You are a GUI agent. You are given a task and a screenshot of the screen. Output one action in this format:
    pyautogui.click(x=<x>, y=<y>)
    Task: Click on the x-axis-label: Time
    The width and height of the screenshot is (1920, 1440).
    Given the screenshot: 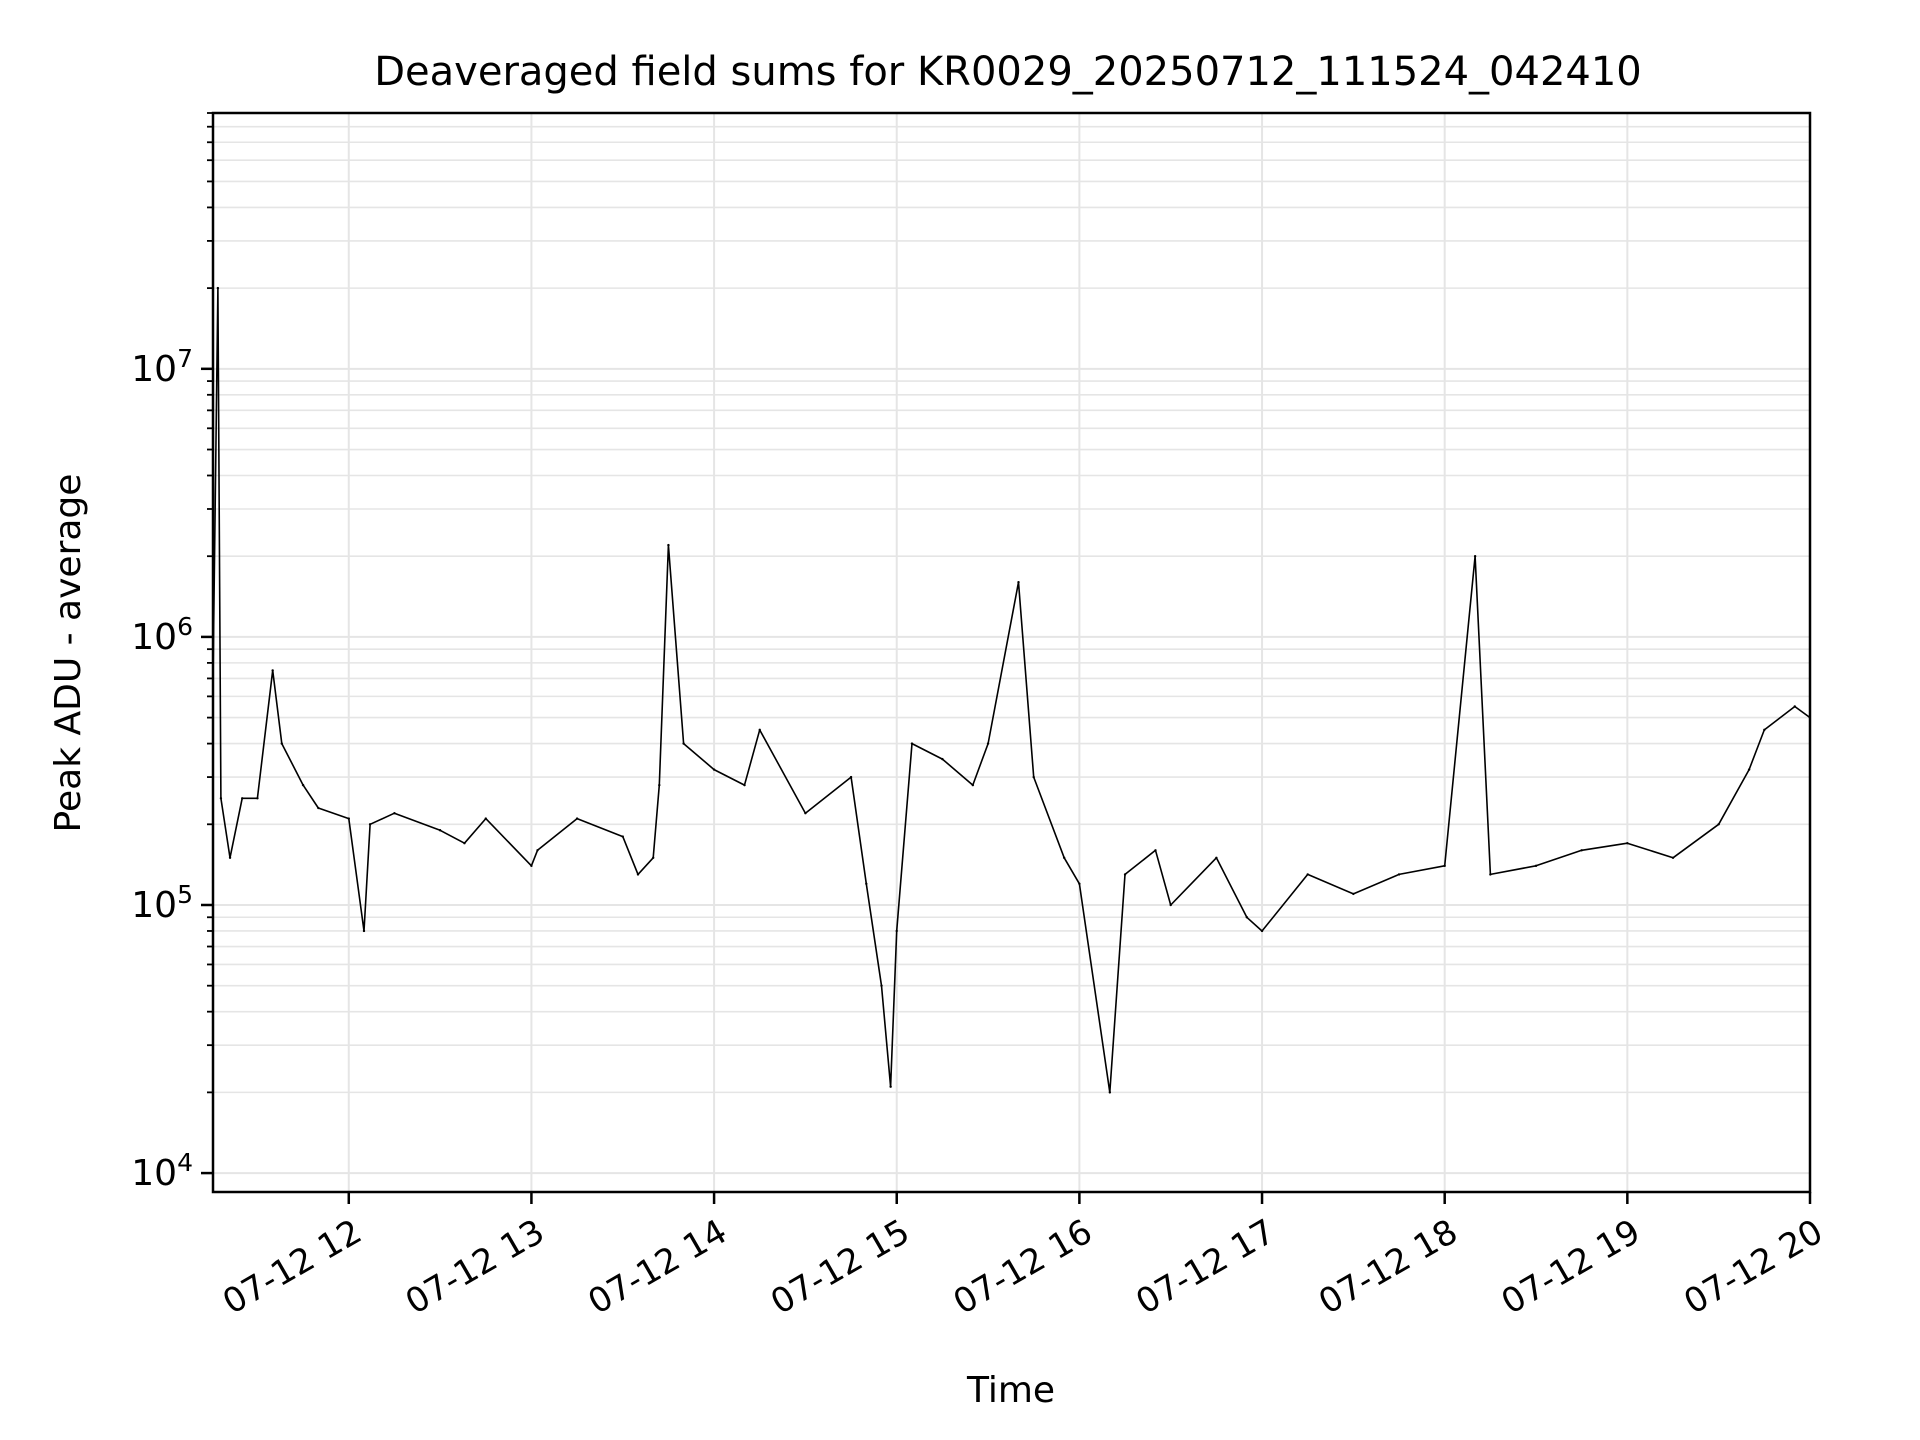 What is the action you would take?
    pyautogui.click(x=1010, y=1390)
    